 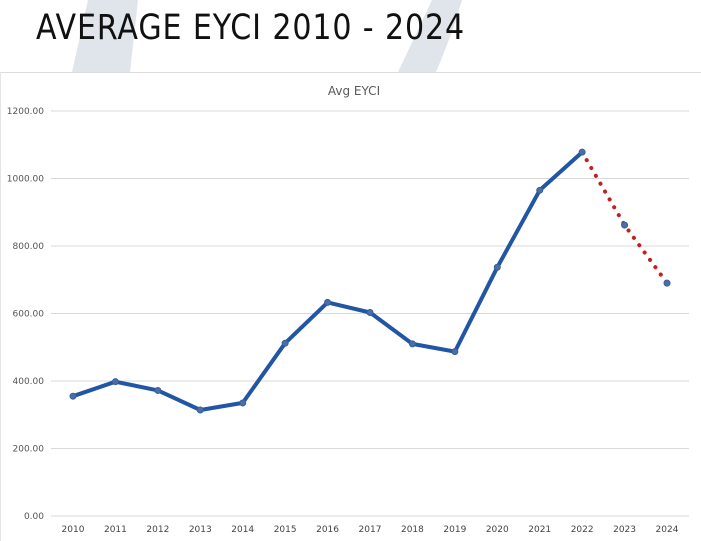 I want to click on y-tick-label: 0.00, so click(x=34, y=517).